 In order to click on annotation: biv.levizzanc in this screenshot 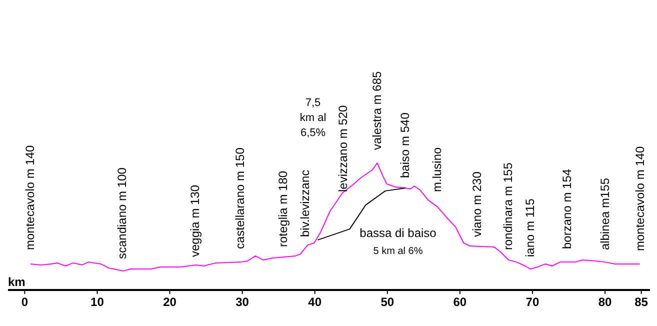, I will do `click(305, 203)`.